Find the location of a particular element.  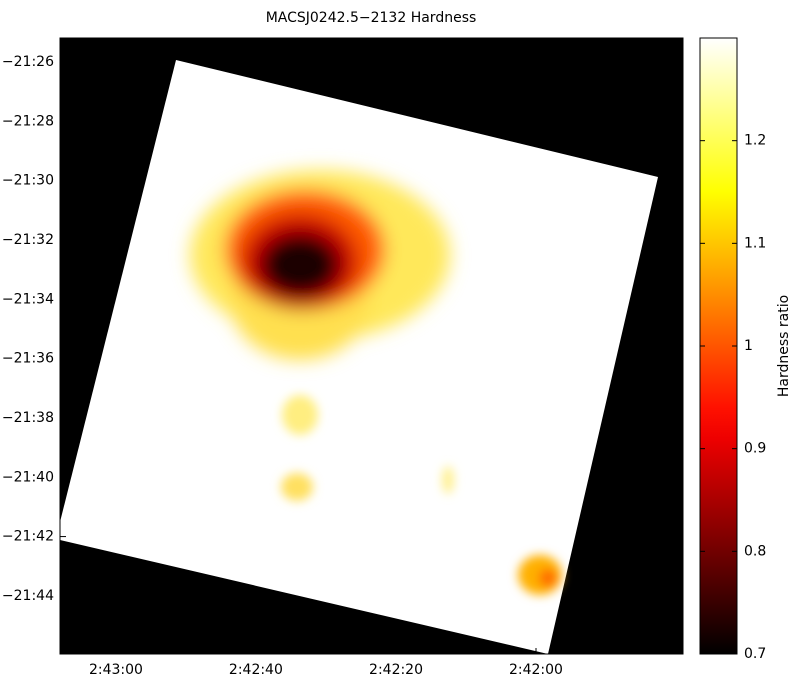

colorbar is located at coordinates (718, 346).